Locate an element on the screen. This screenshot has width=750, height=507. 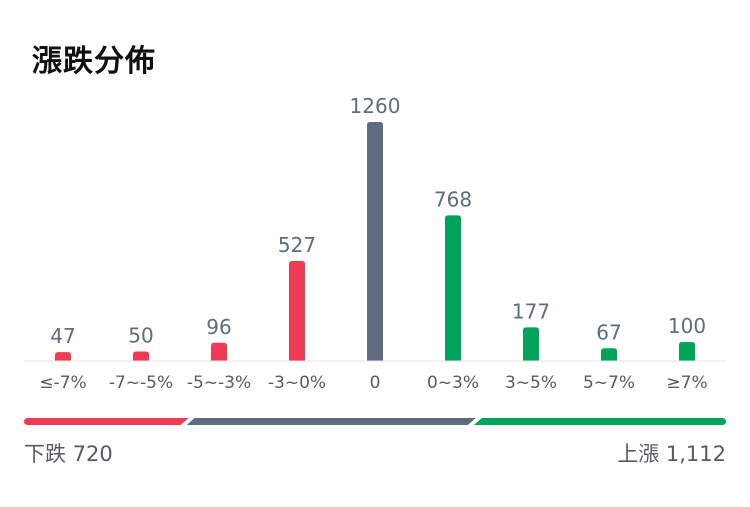
category-tick-label: -3~0% is located at coordinates (297, 383).